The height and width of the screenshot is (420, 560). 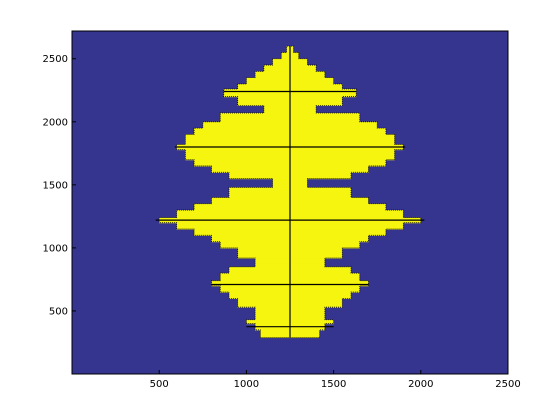 What do you see at coordinates (55, 59) in the screenshot?
I see `y-tick-label: 2500` at bounding box center [55, 59].